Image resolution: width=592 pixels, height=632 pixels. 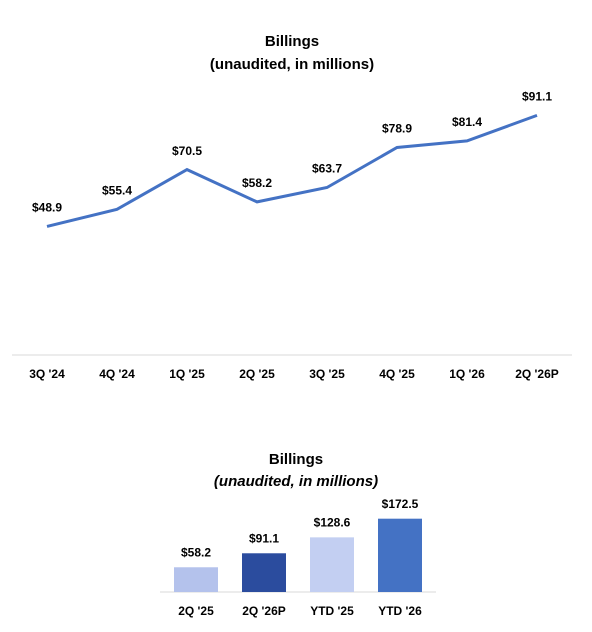 I want to click on data-label: $172.5, so click(x=400, y=504).